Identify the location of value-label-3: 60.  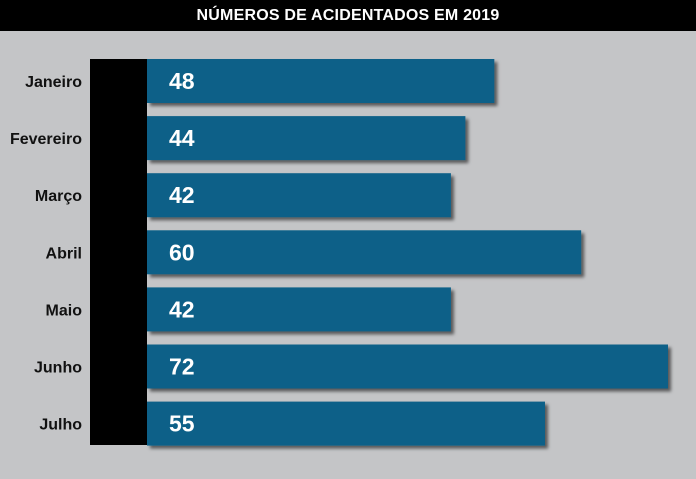
(182, 252).